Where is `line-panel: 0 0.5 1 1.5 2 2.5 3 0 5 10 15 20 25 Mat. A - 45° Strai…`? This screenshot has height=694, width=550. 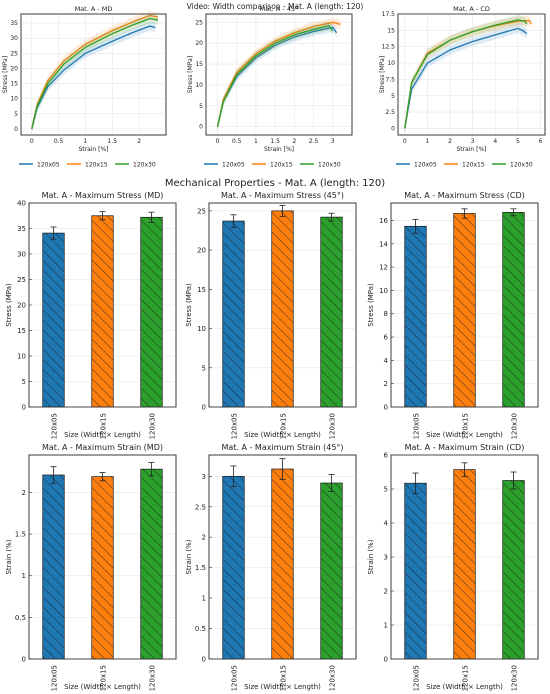
line-panel: 0 0.5 1 1.5 2 2.5 3 0 5 10 15 20 25 Mat. A - 45° Strai… is located at coordinates (270, 87).